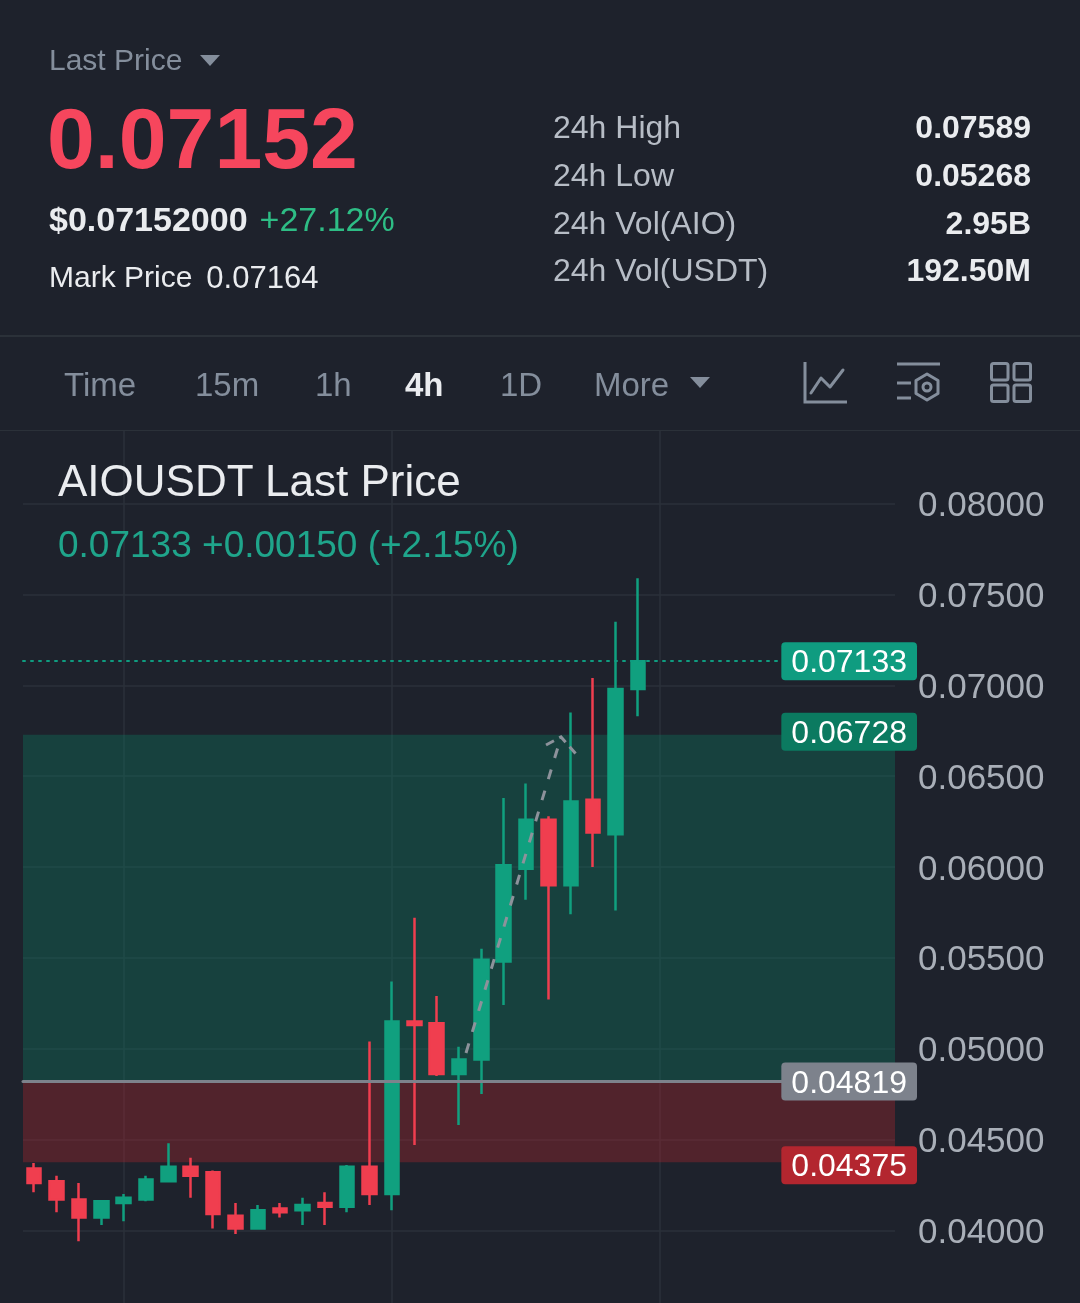 The image size is (1080, 1303). Describe the element at coordinates (661, 270) in the screenshot. I see `text: 24h Vol(USDT)` at that location.